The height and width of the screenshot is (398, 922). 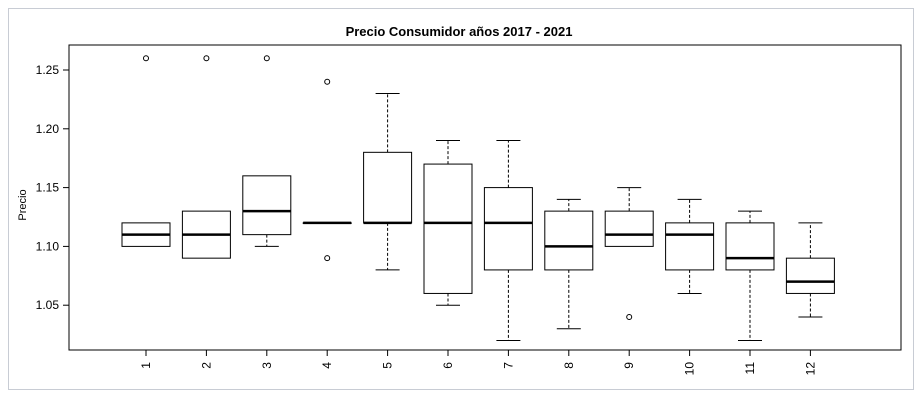 I want to click on y-tick-label: 1.15, so click(x=48, y=188).